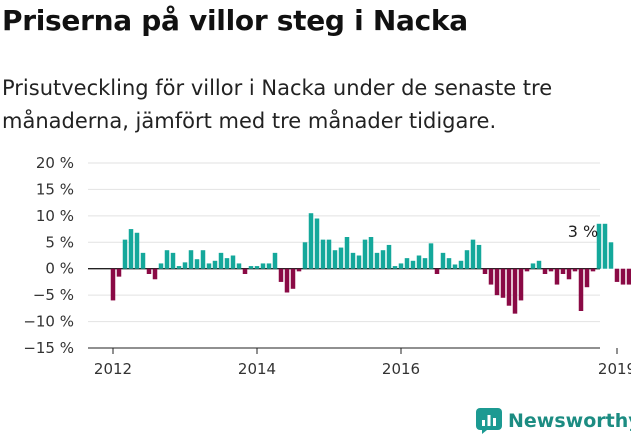  Describe the element at coordinates (59, 242) in the screenshot. I see `y-tick-label: 5 %` at that location.